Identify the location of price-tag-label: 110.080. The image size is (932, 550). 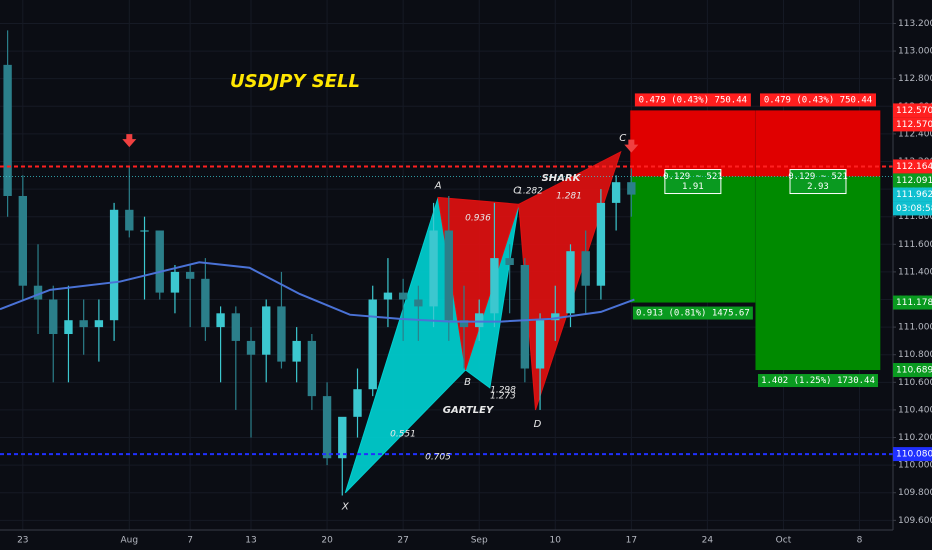
(914, 455).